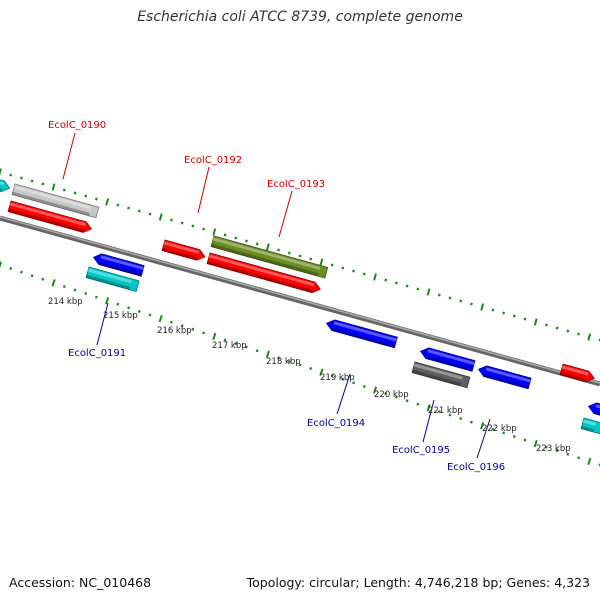 This screenshot has height=600, width=600. Describe the element at coordinates (577, 373) in the screenshot. I see `feature-cds-right` at that location.